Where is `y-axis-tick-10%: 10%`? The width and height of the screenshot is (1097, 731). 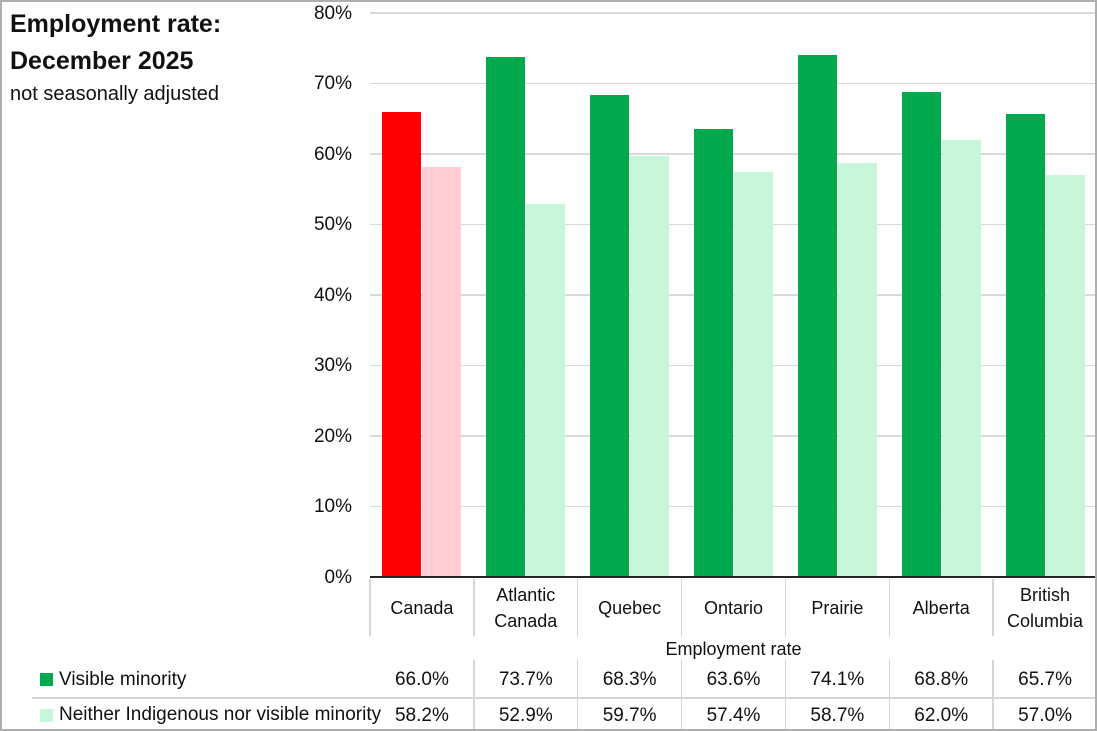 y-axis-tick-10%: 10% is located at coordinates (332, 506).